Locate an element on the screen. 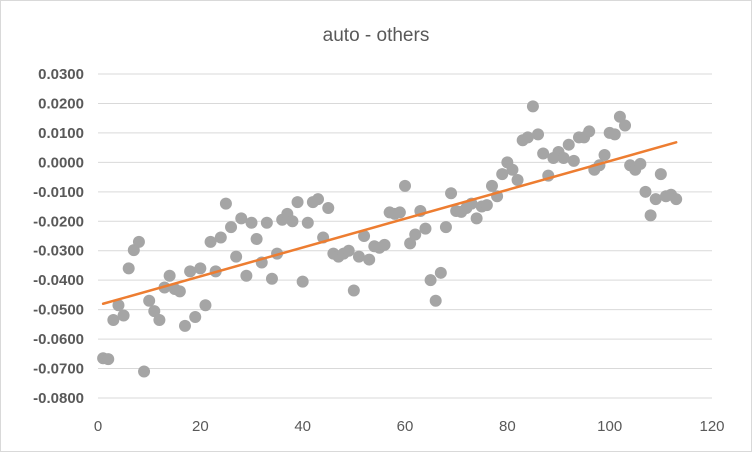 Image resolution: width=752 pixels, height=452 pixels. x-tick-label: 20 is located at coordinates (200, 426).